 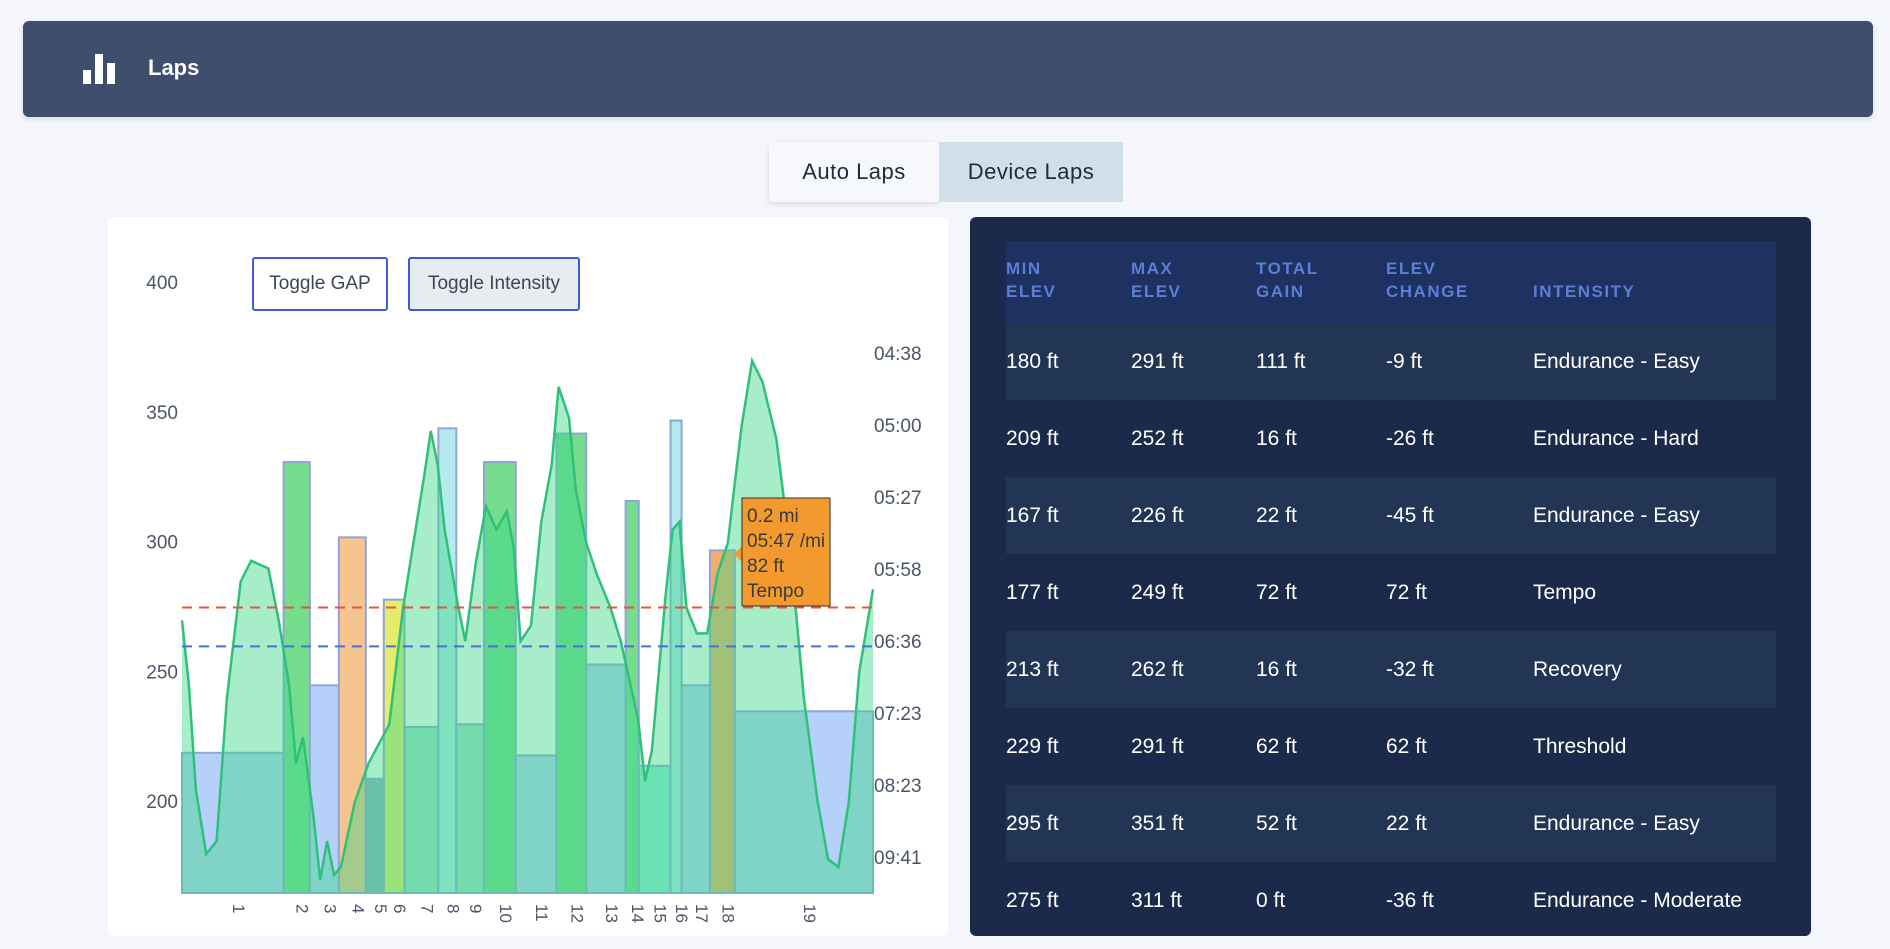 I want to click on col-header-min-elev: MIN ELEV, so click(x=1031, y=280).